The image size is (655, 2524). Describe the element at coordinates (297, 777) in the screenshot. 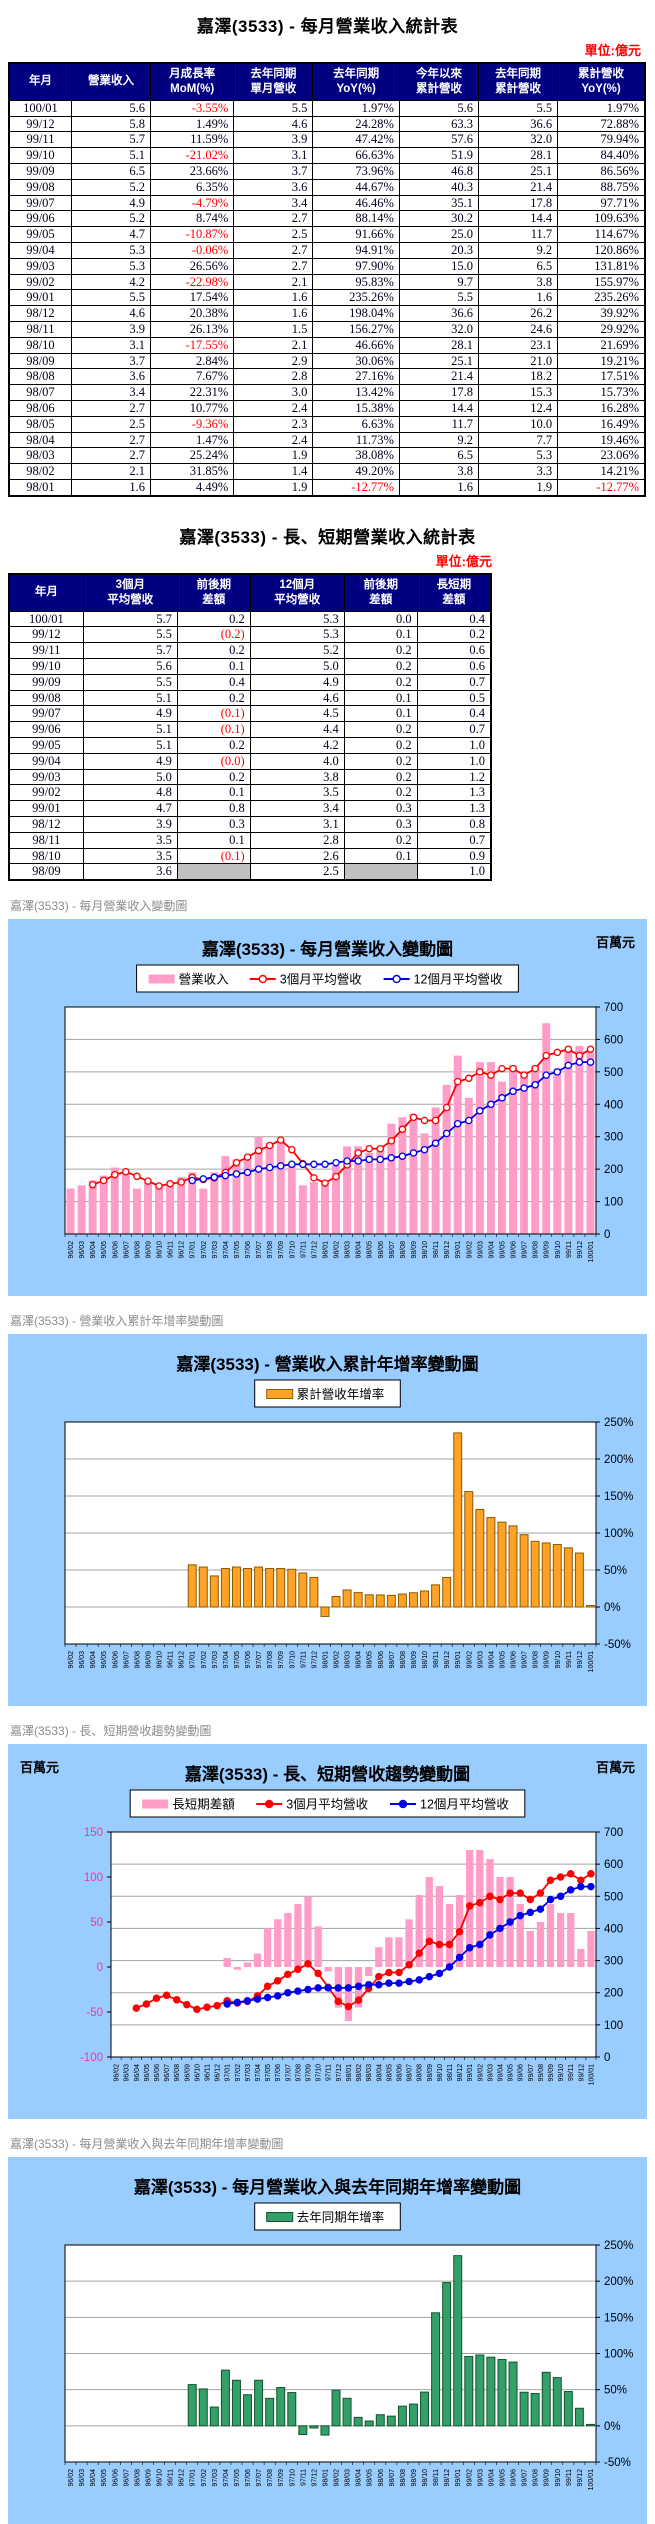

I see `value-cell: 3.8` at that location.